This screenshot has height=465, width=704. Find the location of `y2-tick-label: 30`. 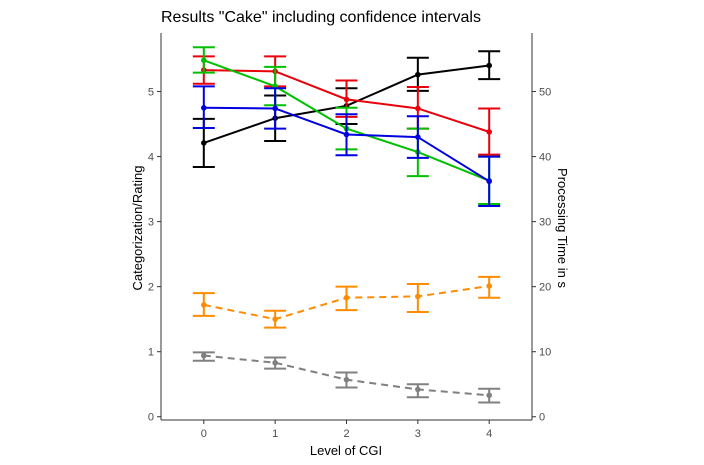

y2-tick-label: 30 is located at coordinates (545, 223).